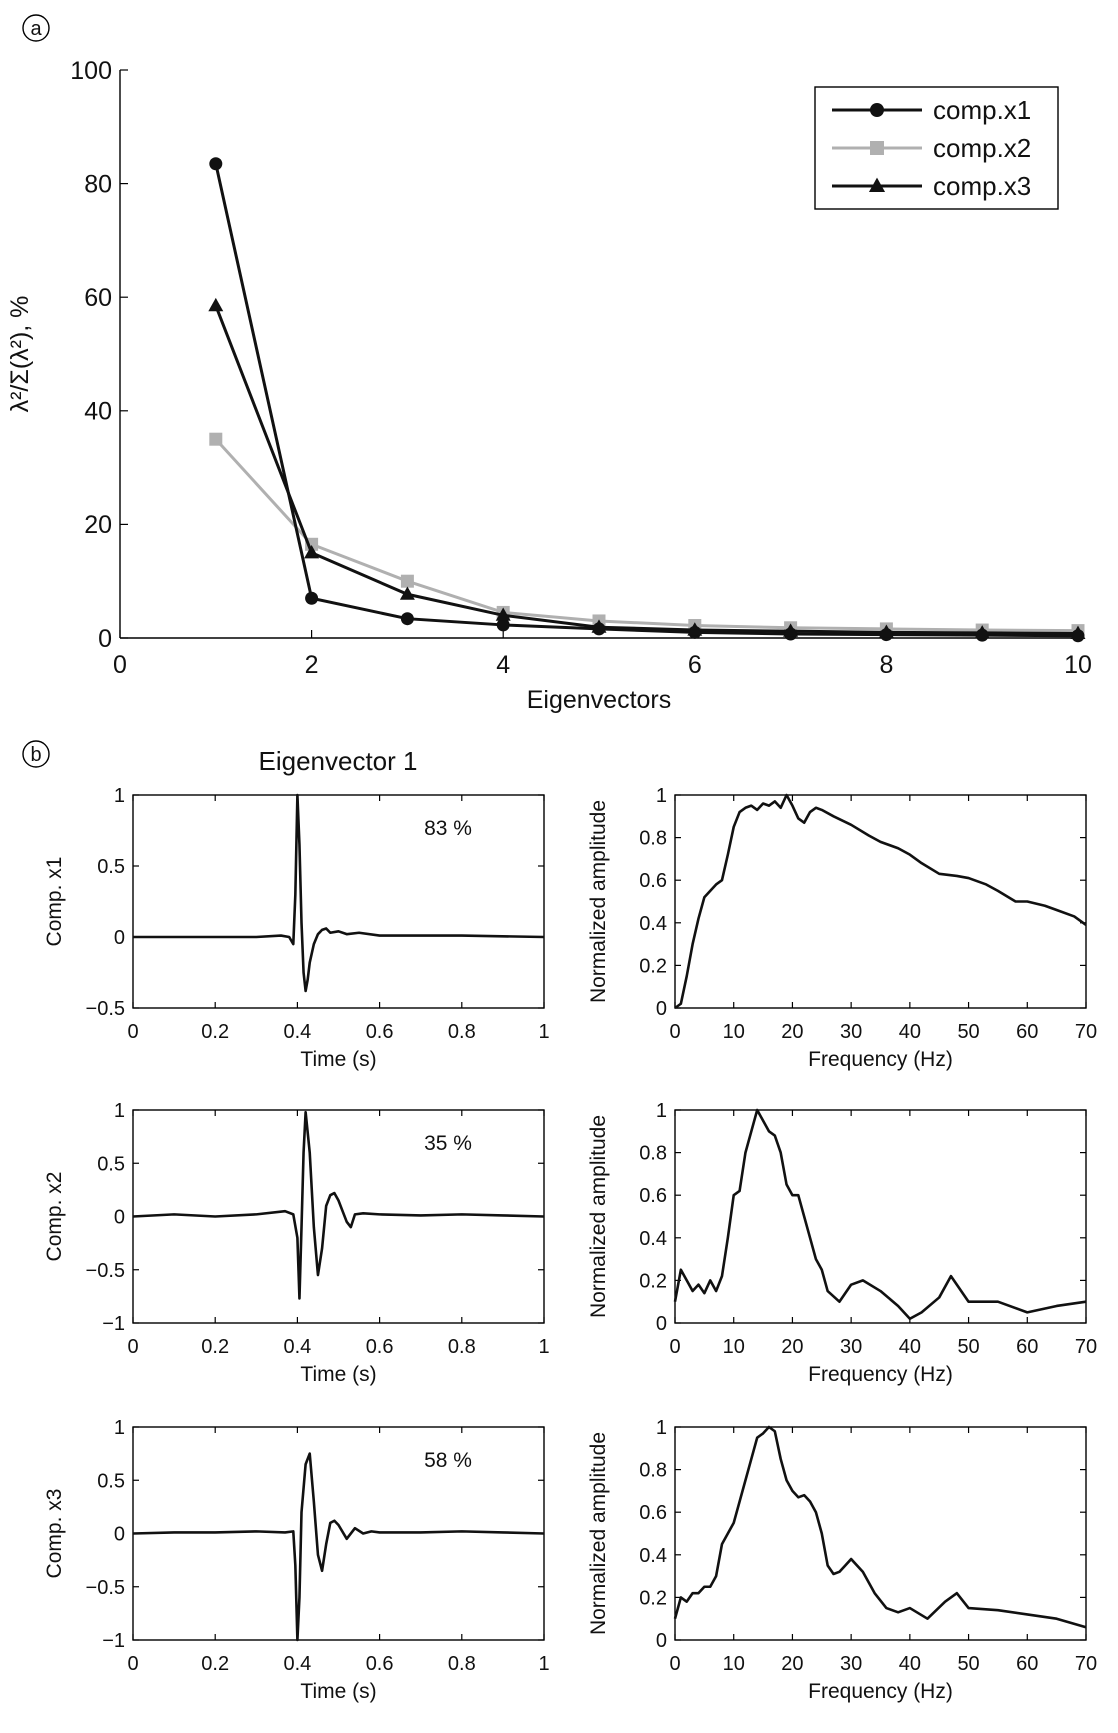 Image resolution: width=1118 pixels, height=1733 pixels. What do you see at coordinates (503, 665) in the screenshot?
I see `x-tick-label: 4` at bounding box center [503, 665].